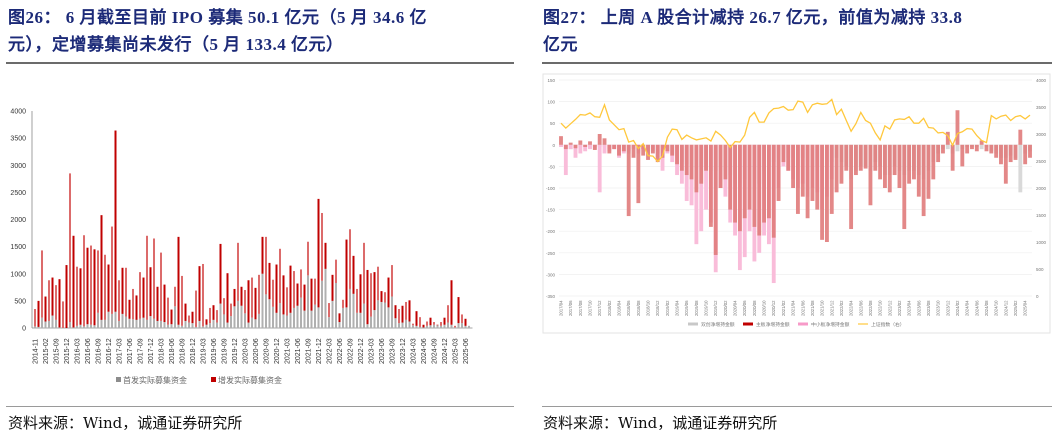  What do you see at coordinates (213, 379) in the screenshot?
I see `legend-swatch-seo` at bounding box center [213, 379].